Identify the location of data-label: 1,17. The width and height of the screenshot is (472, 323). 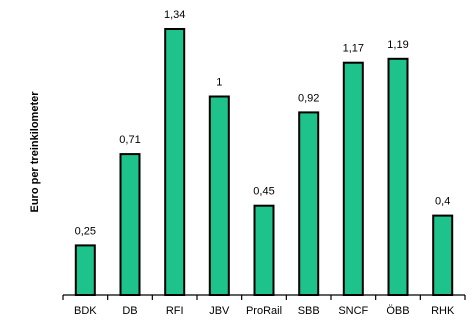
(353, 49).